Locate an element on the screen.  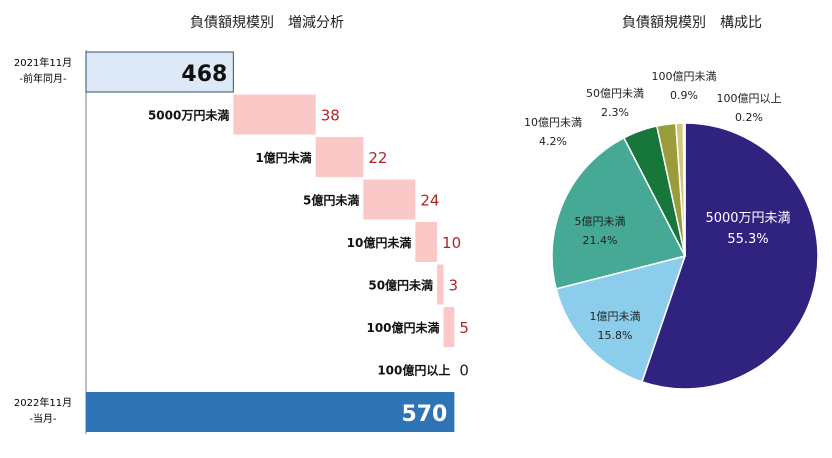
step-value-label: 38 is located at coordinates (330, 116).